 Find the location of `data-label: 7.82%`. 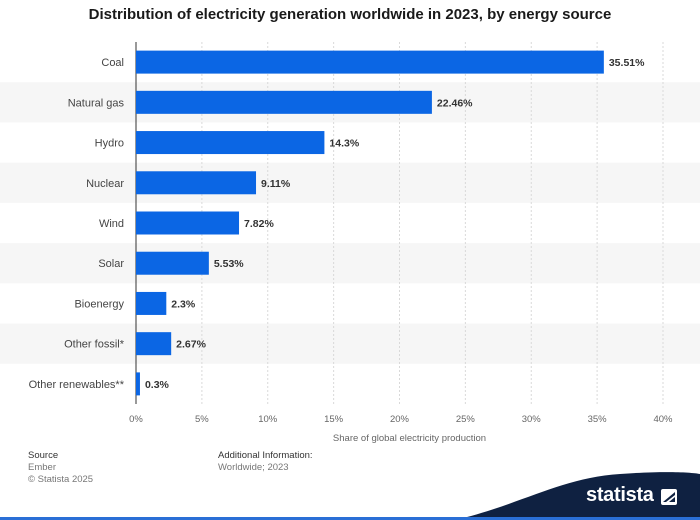

data-label: 7.82% is located at coordinates (259, 224).